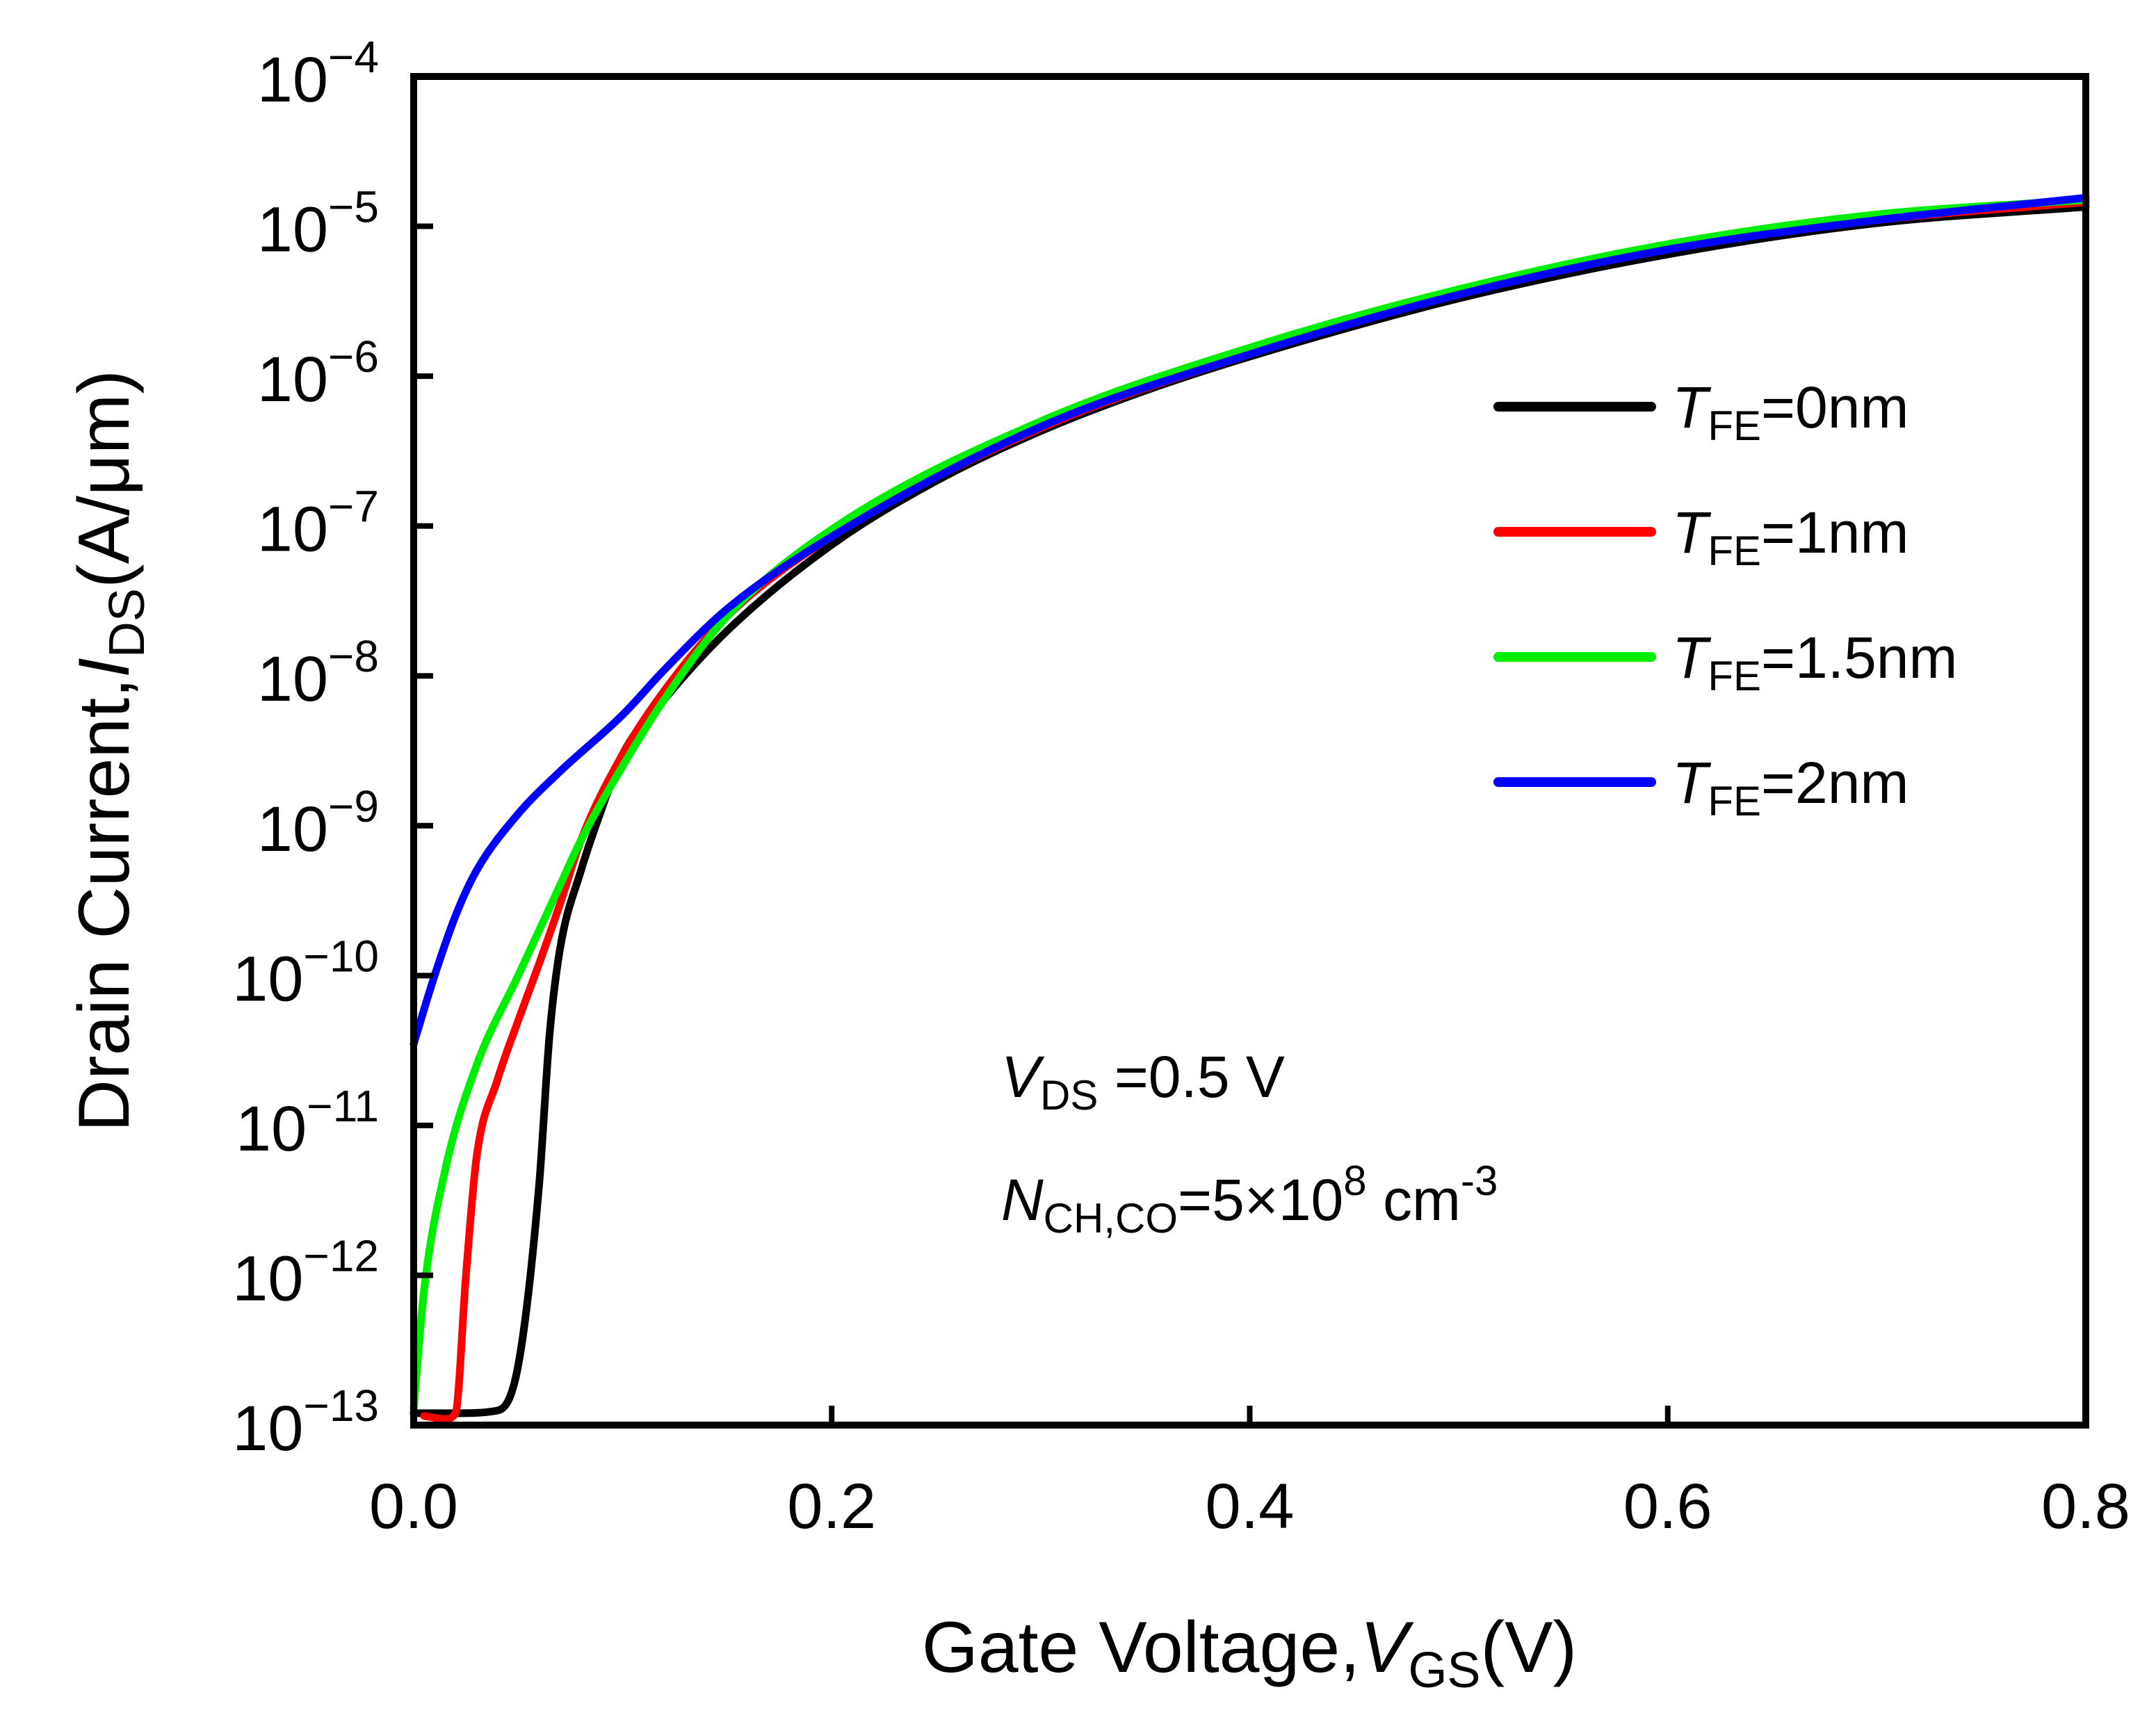 Image resolution: width=2156 pixels, height=1731 pixels. What do you see at coordinates (1790, 787) in the screenshot?
I see `legend-label: TFE=2nm` at bounding box center [1790, 787].